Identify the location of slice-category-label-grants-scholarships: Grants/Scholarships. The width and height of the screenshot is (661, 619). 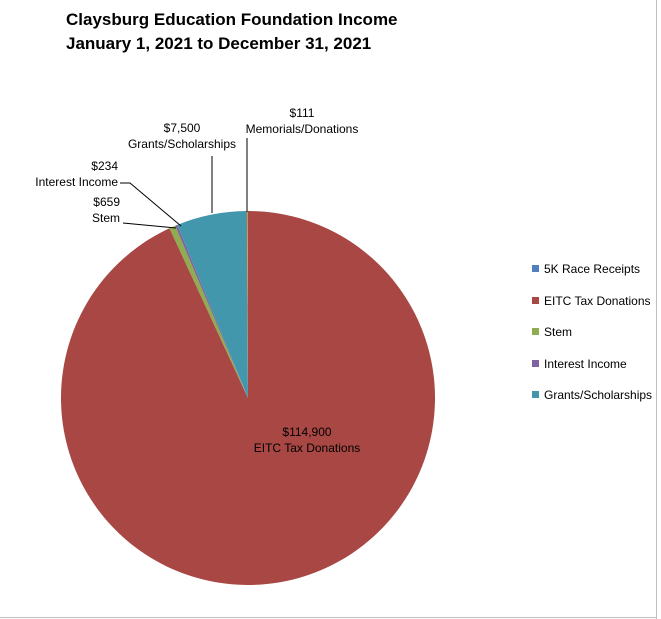
(182, 144).